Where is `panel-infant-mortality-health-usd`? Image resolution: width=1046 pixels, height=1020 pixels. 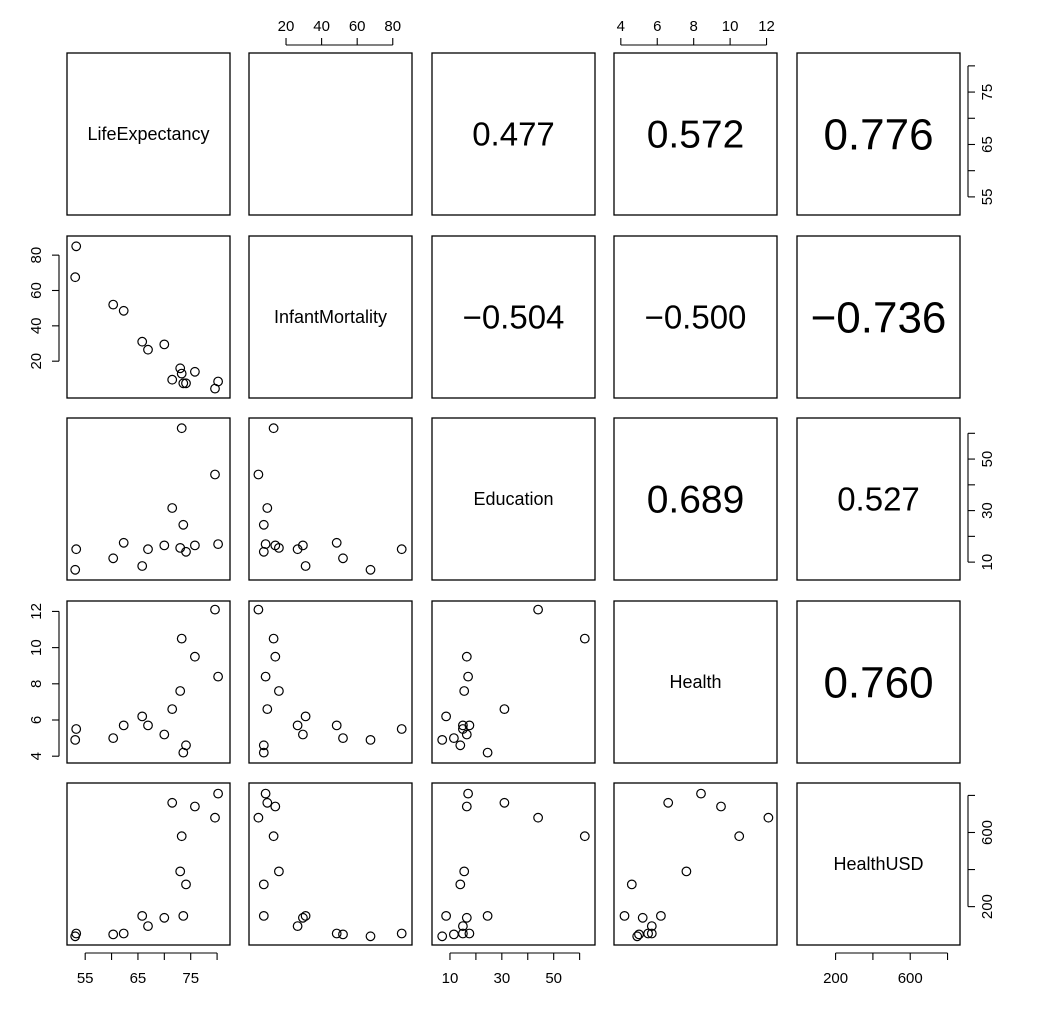 panel-infant-mortality-health-usd is located at coordinates (878, 317).